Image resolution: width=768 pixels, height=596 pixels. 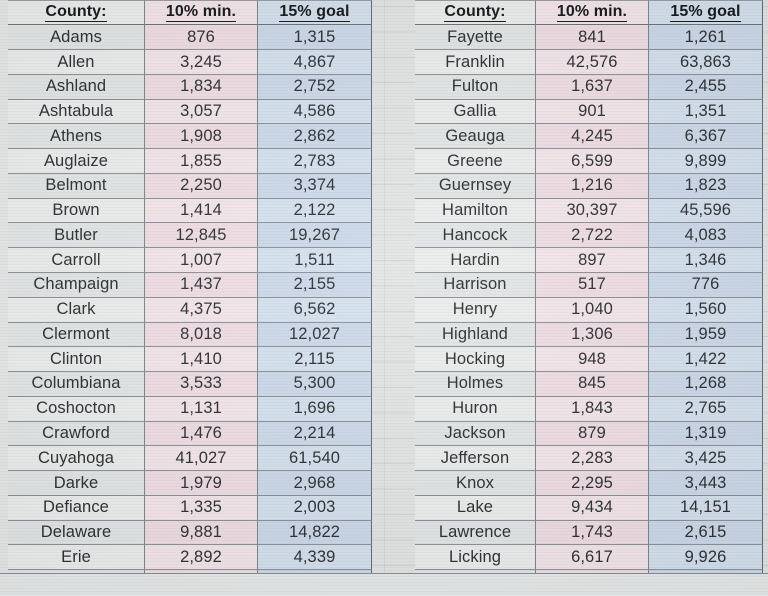 I want to click on county-cell: Highland, so click(x=475, y=335).